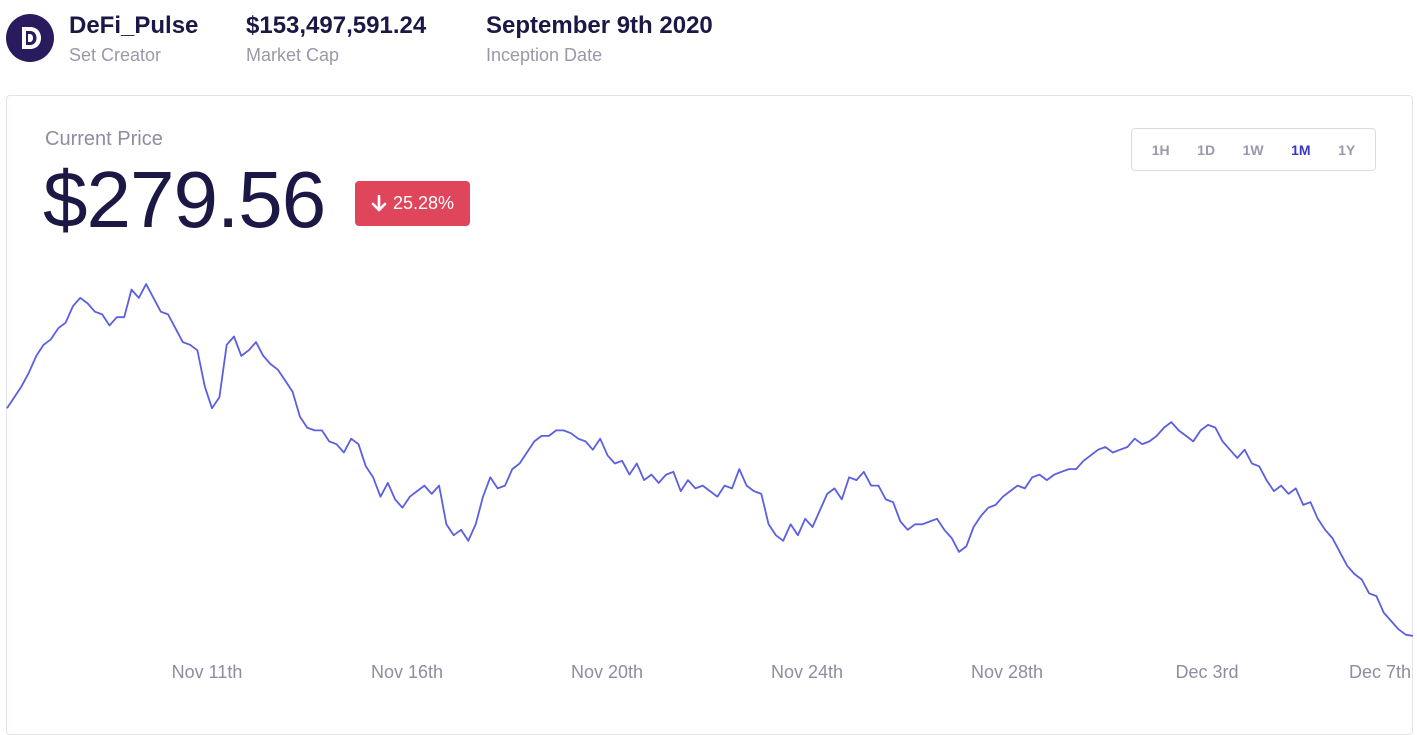 The width and height of the screenshot is (1417, 735). What do you see at coordinates (544, 55) in the screenshot?
I see `inception-date-label: Inception Date` at bounding box center [544, 55].